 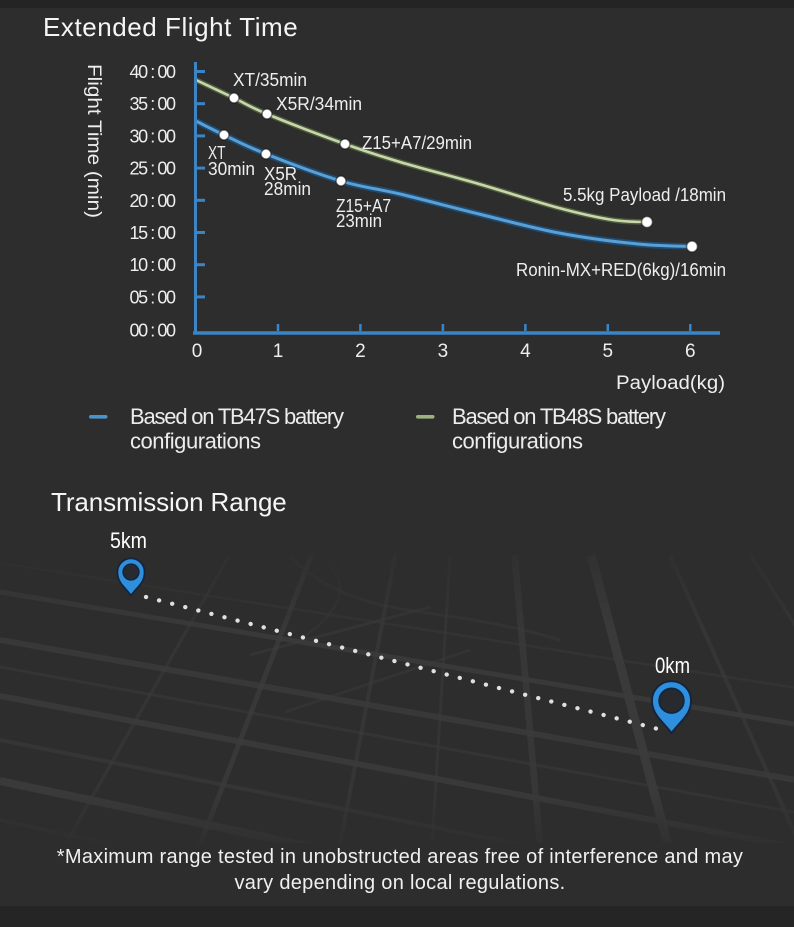 I want to click on svg-text: 3, so click(x=443, y=351).